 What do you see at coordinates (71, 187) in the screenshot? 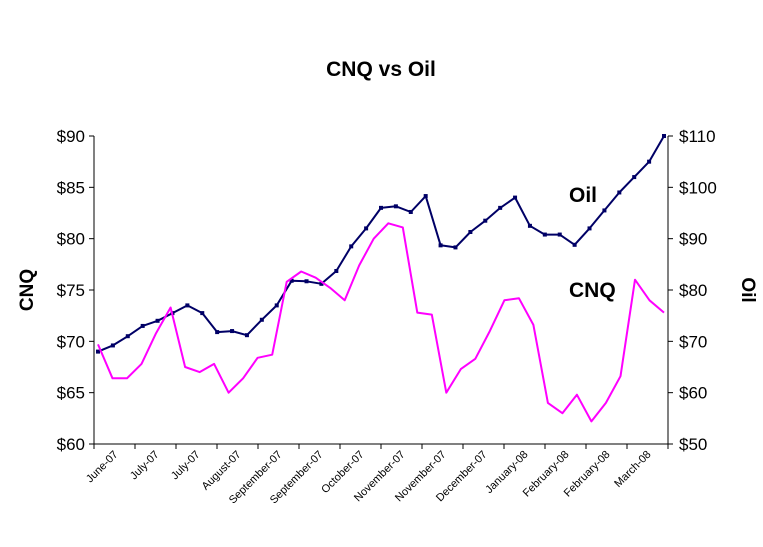
I see `left-tick-label: $85` at bounding box center [71, 187].